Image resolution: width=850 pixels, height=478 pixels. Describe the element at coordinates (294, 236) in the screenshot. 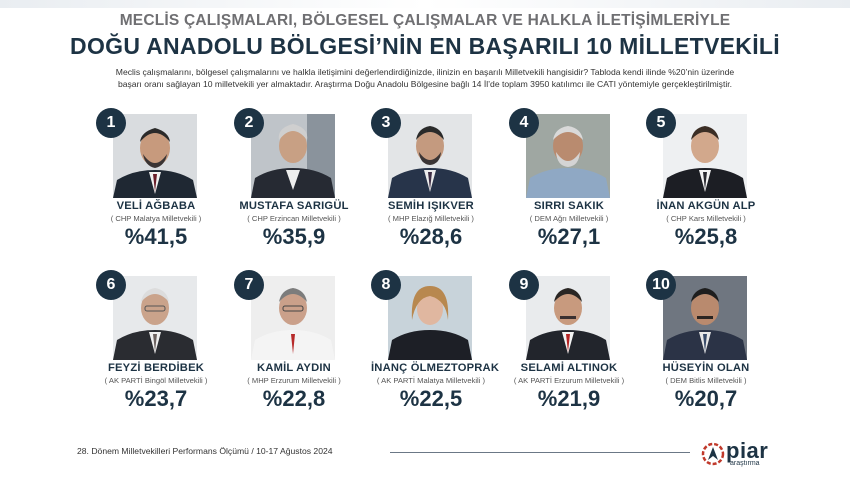

I see `mp-percent: %35,9` at that location.